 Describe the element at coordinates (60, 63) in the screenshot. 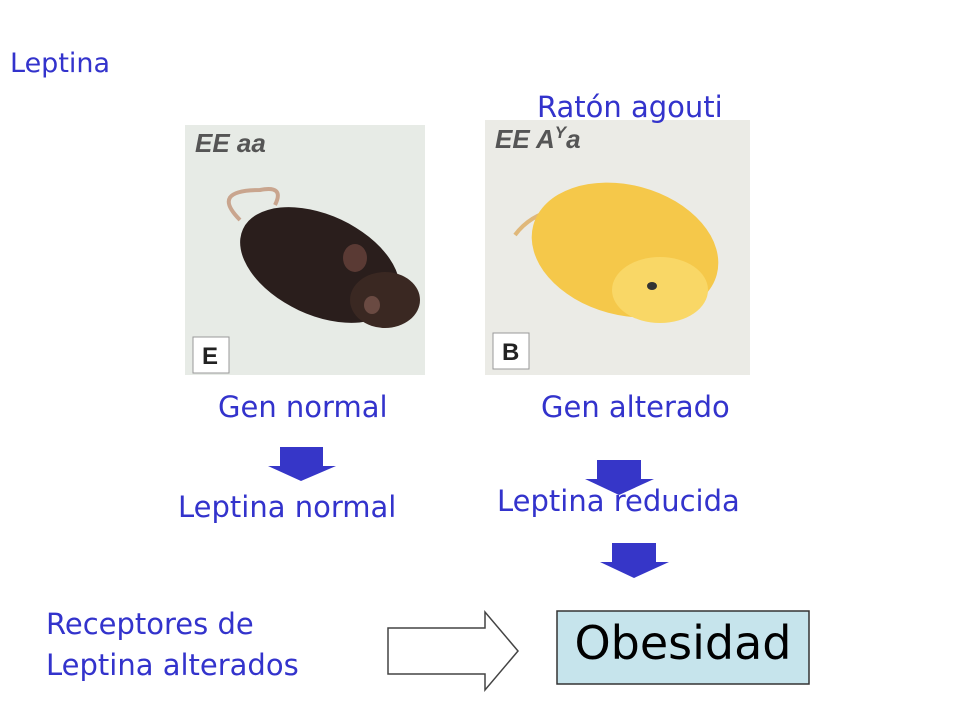

I see `title: Leptina` at that location.